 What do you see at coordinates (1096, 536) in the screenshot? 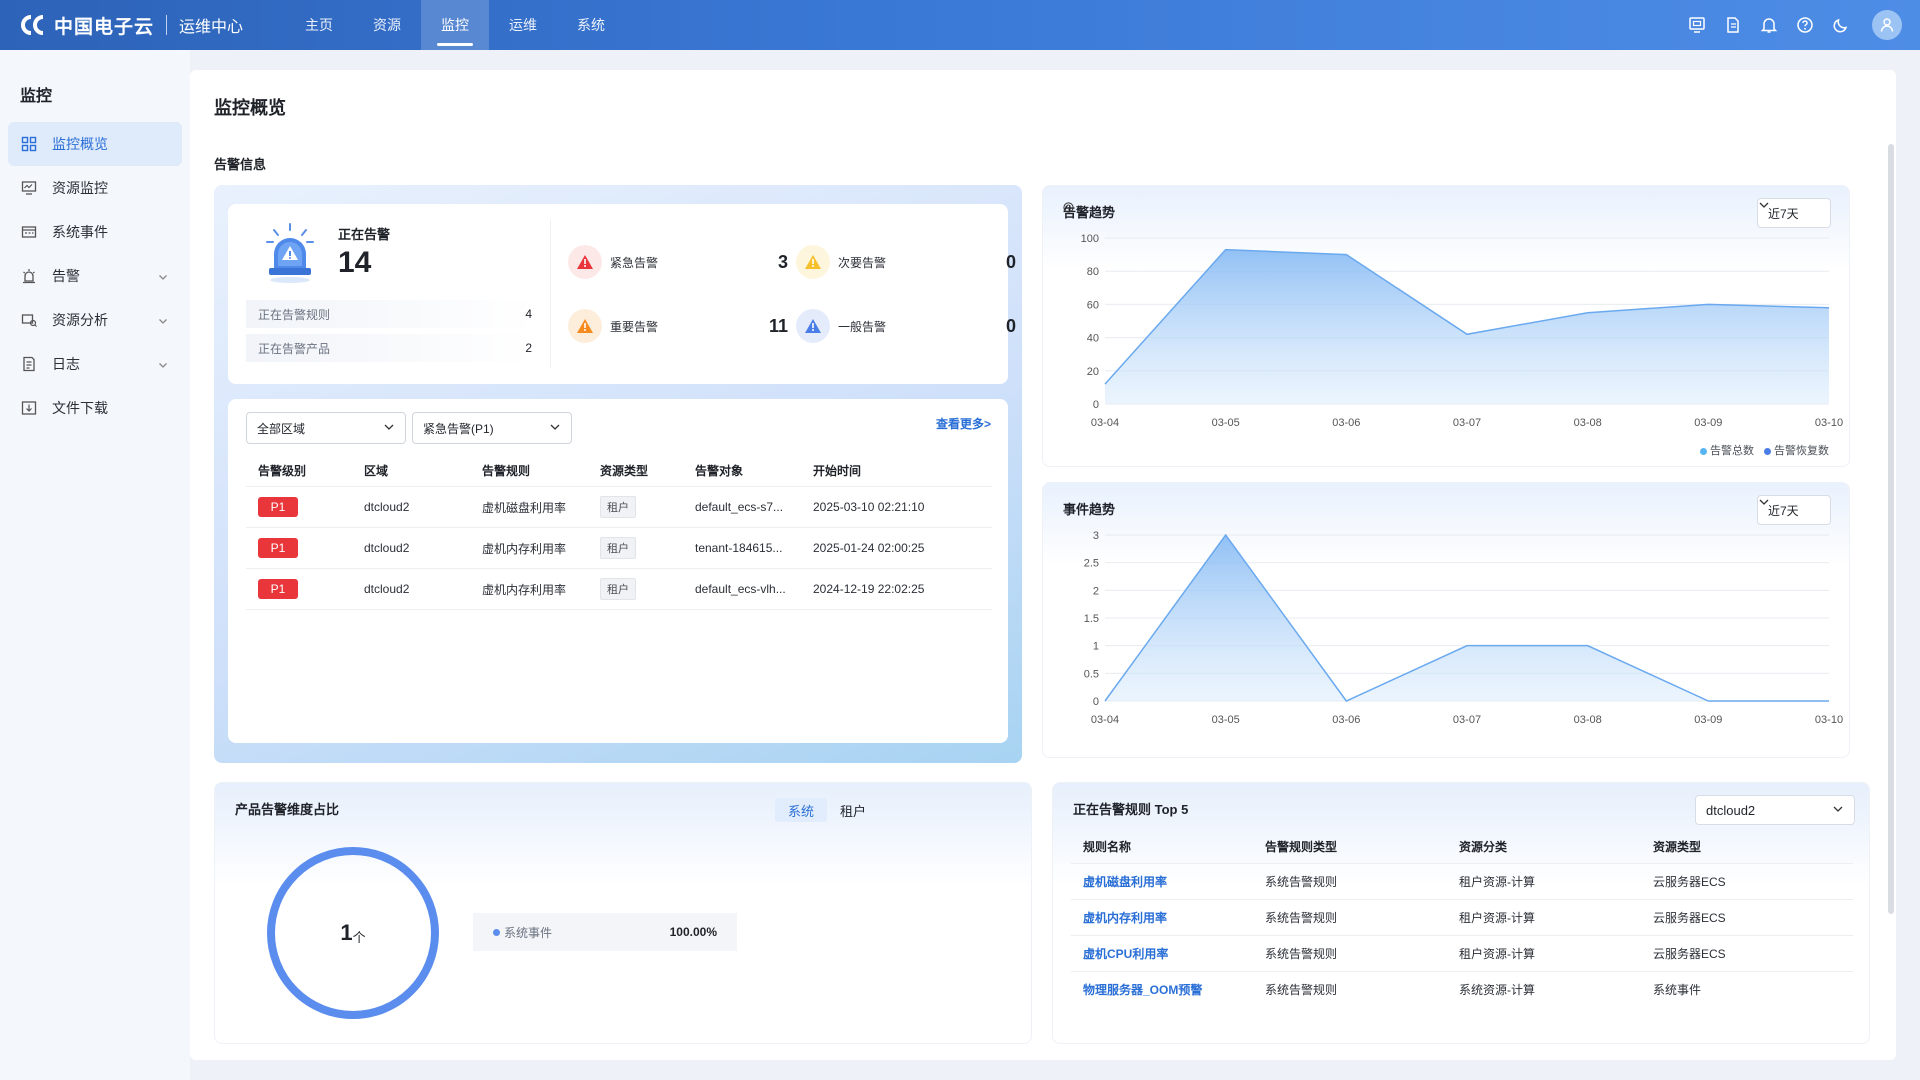
I see `event-y-tick-label: 3` at bounding box center [1096, 536].